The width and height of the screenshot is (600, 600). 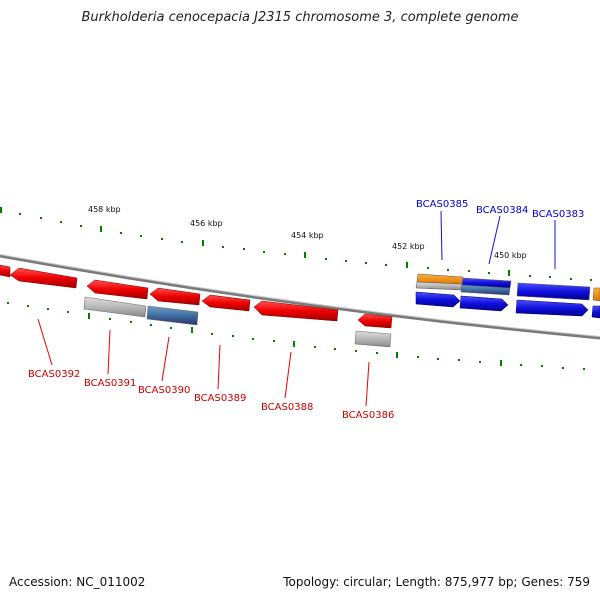 What do you see at coordinates (175, 296) in the screenshot?
I see `gene-arrow-bcas0390` at bounding box center [175, 296].